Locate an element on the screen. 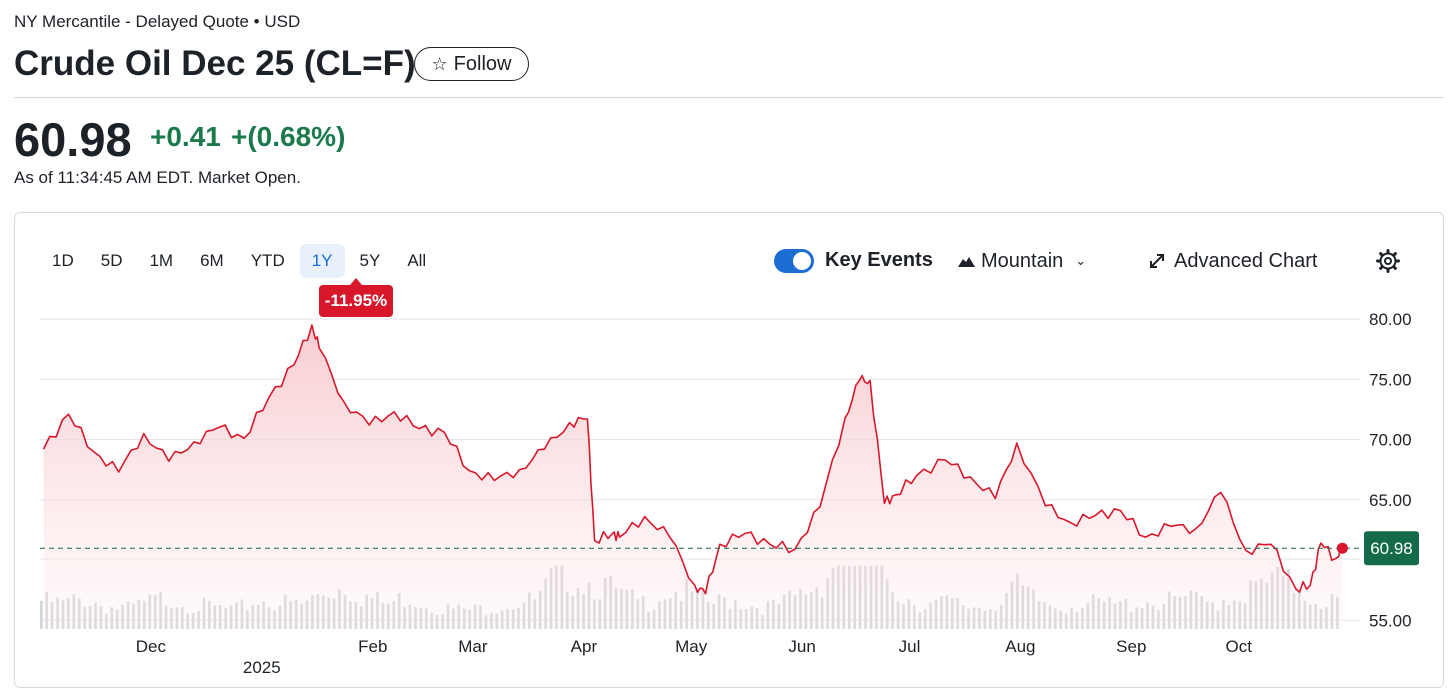  page-title: Crude Oil Dec 25 (CL=F) is located at coordinates (215, 63).